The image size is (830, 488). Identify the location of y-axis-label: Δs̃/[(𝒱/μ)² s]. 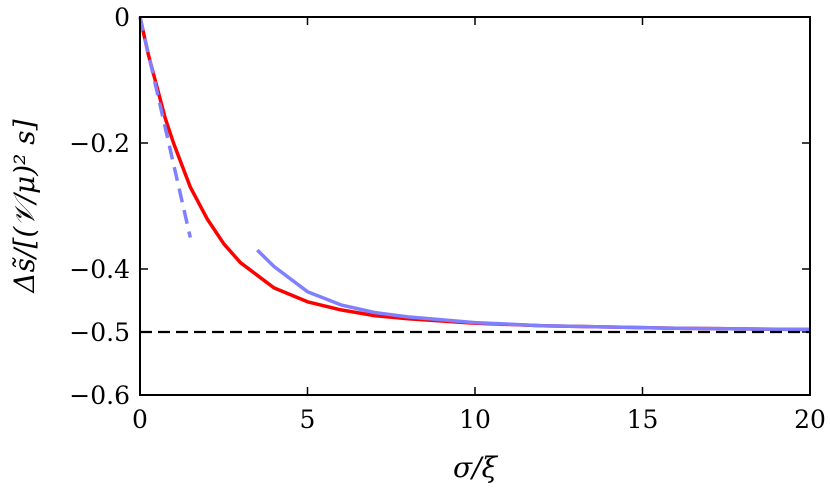
(24, 206).